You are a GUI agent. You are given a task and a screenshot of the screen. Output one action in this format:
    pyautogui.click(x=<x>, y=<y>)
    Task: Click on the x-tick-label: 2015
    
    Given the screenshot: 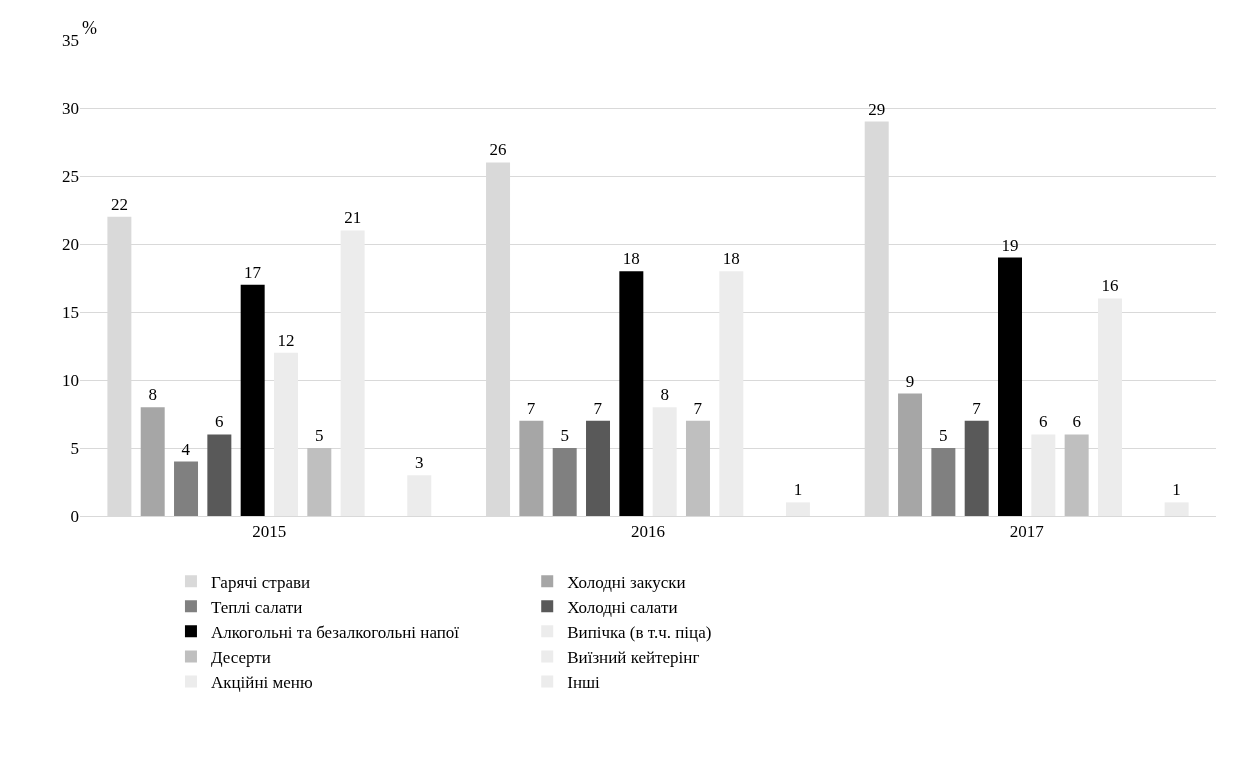 What is the action you would take?
    pyautogui.click(x=269, y=532)
    